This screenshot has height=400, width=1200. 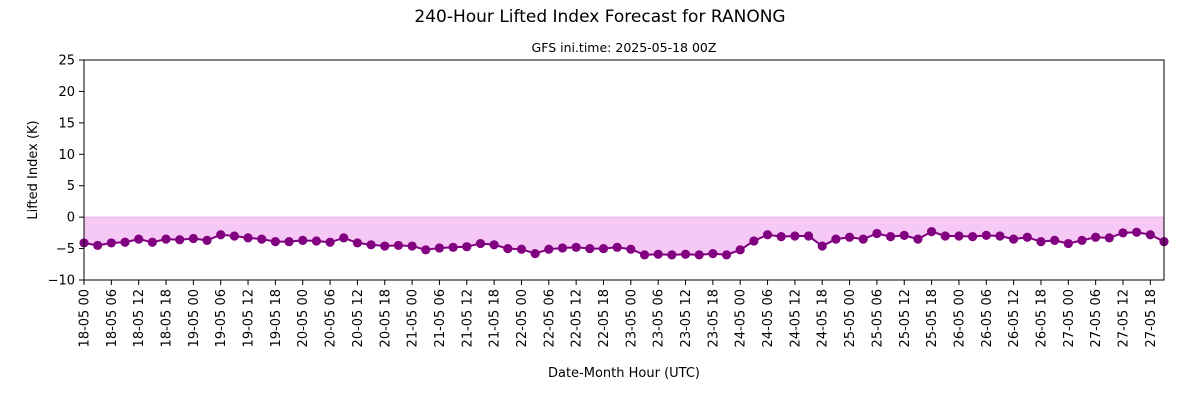 I want to click on x-tick-label: 24-05 12, so click(x=795, y=318).